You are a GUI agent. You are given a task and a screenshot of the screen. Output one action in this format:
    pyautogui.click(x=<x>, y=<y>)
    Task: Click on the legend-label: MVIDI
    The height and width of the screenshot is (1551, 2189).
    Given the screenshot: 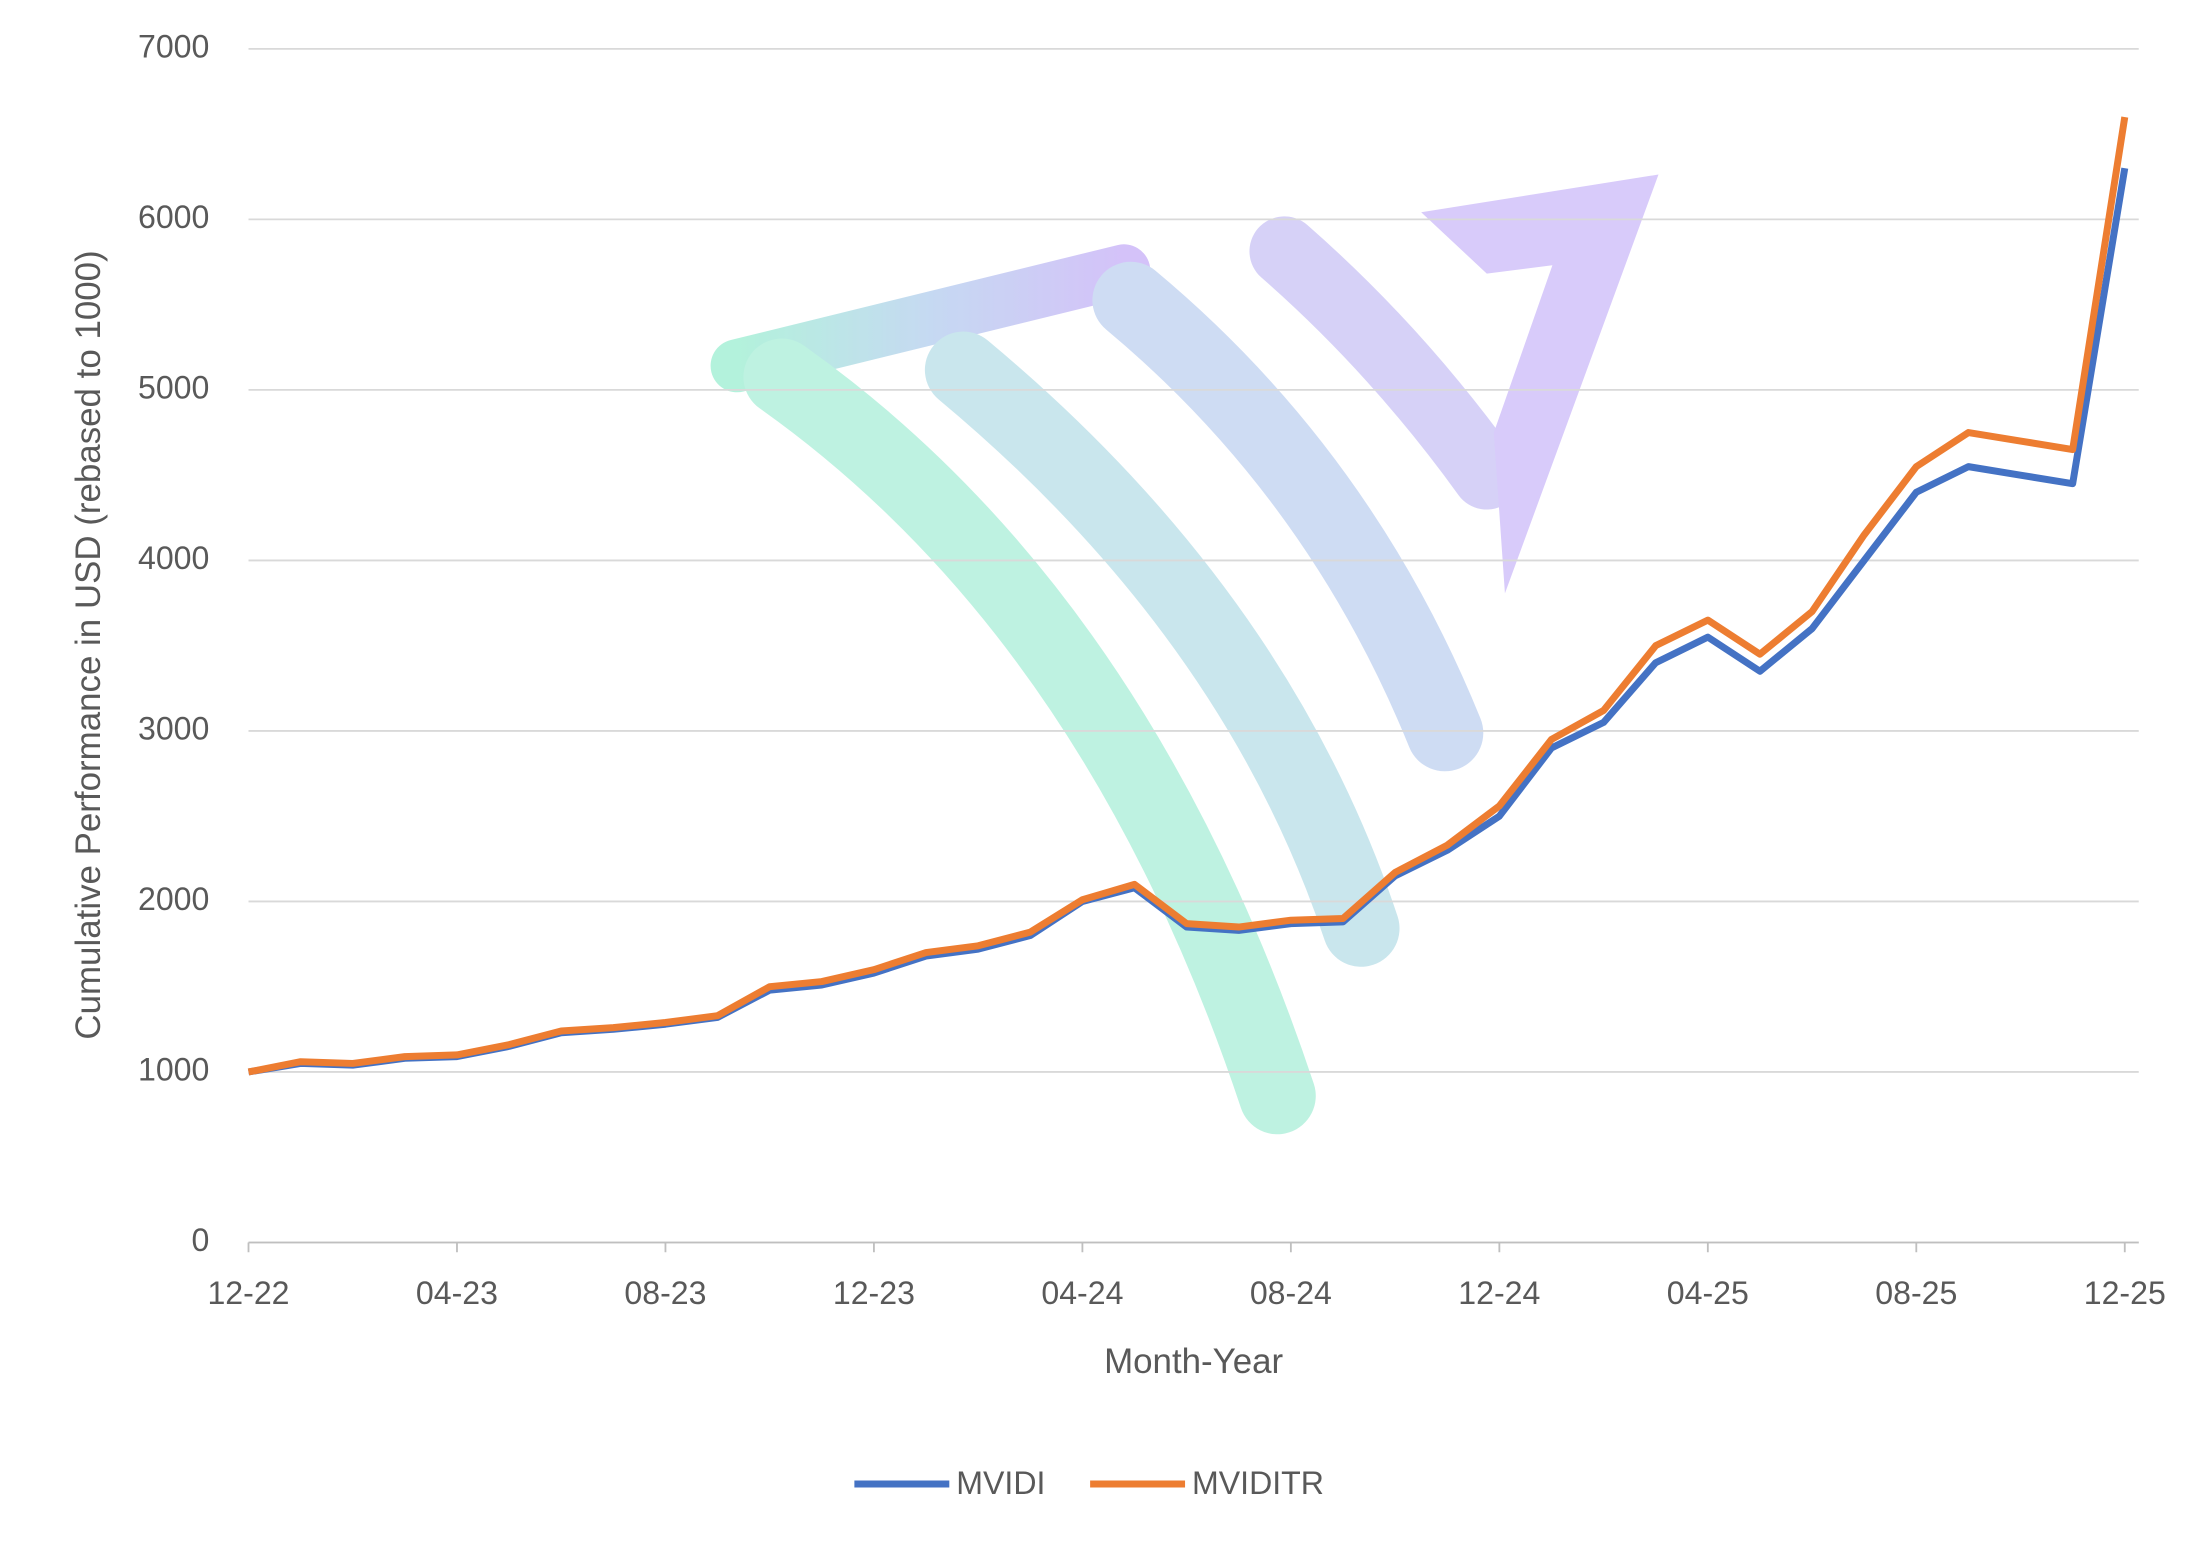 What is the action you would take?
    pyautogui.click(x=1000, y=1483)
    